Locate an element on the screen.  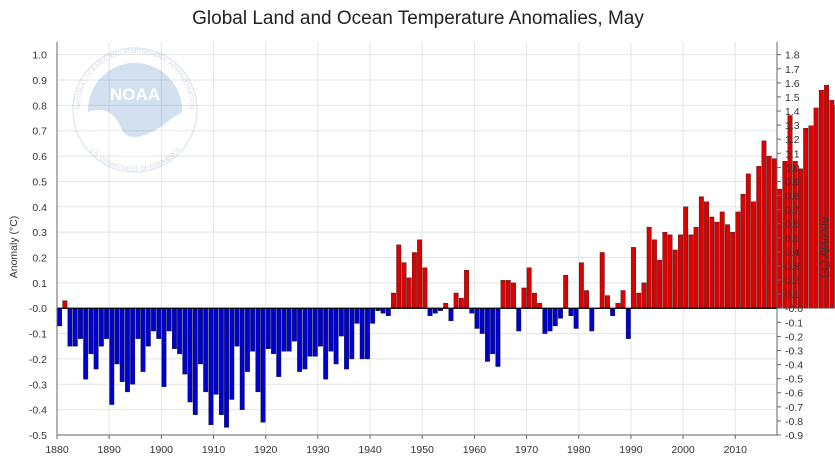
bar-1998 is located at coordinates (675, 279).